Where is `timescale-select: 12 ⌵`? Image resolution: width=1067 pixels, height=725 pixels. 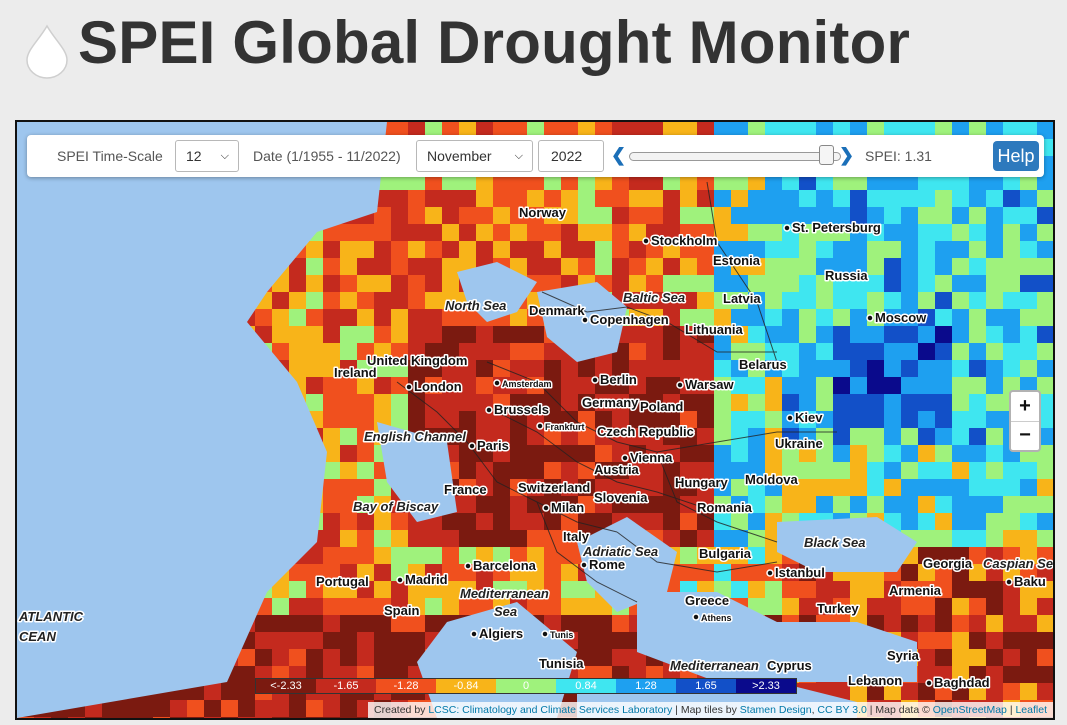
timescale-select: 12 ⌵ is located at coordinates (207, 156).